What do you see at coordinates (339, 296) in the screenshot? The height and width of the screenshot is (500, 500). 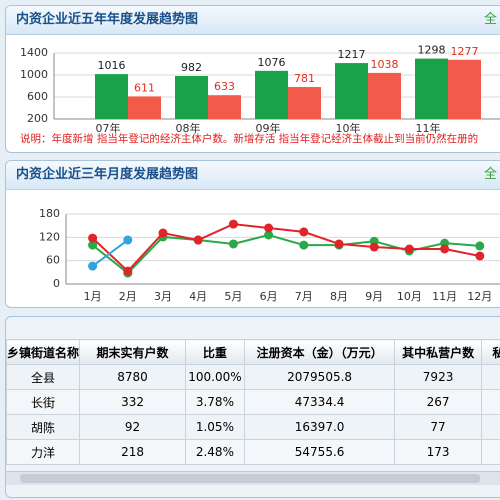 I see `x-tick-label: 8月` at bounding box center [339, 296].